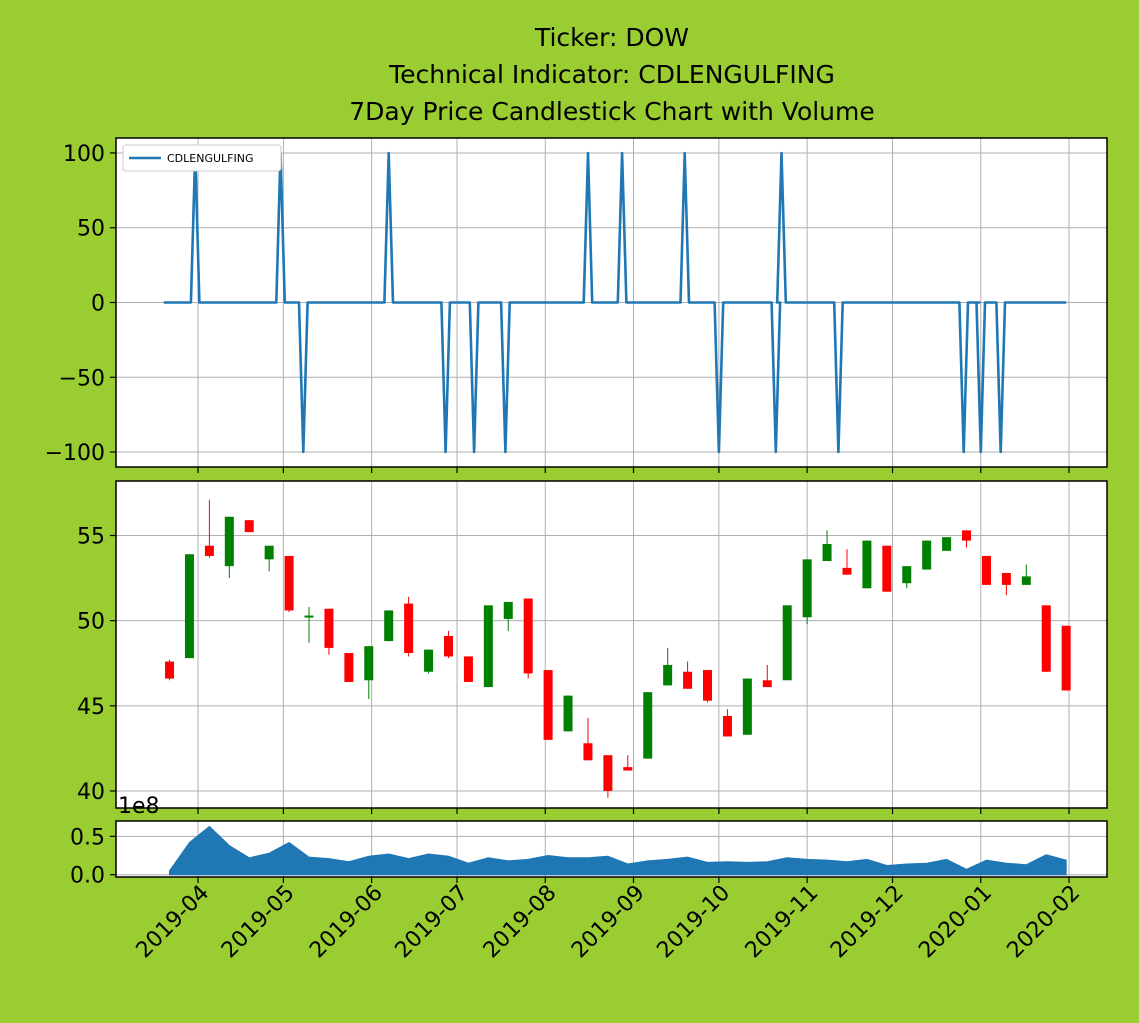  I want to click on chart-title-line-3: 7Day Price Candlestick Chart with Volume, so click(612, 111).